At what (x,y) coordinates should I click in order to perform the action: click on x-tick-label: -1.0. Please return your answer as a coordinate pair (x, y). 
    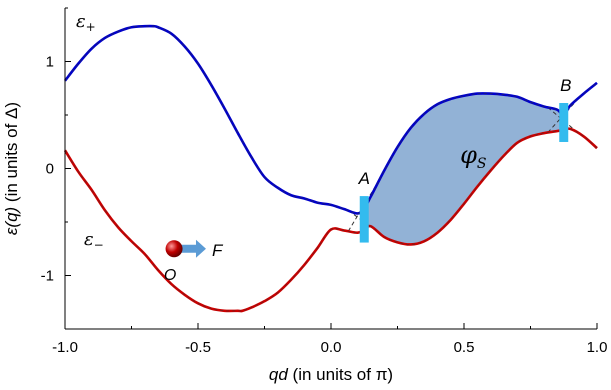
    Looking at the image, I should click on (65, 347).